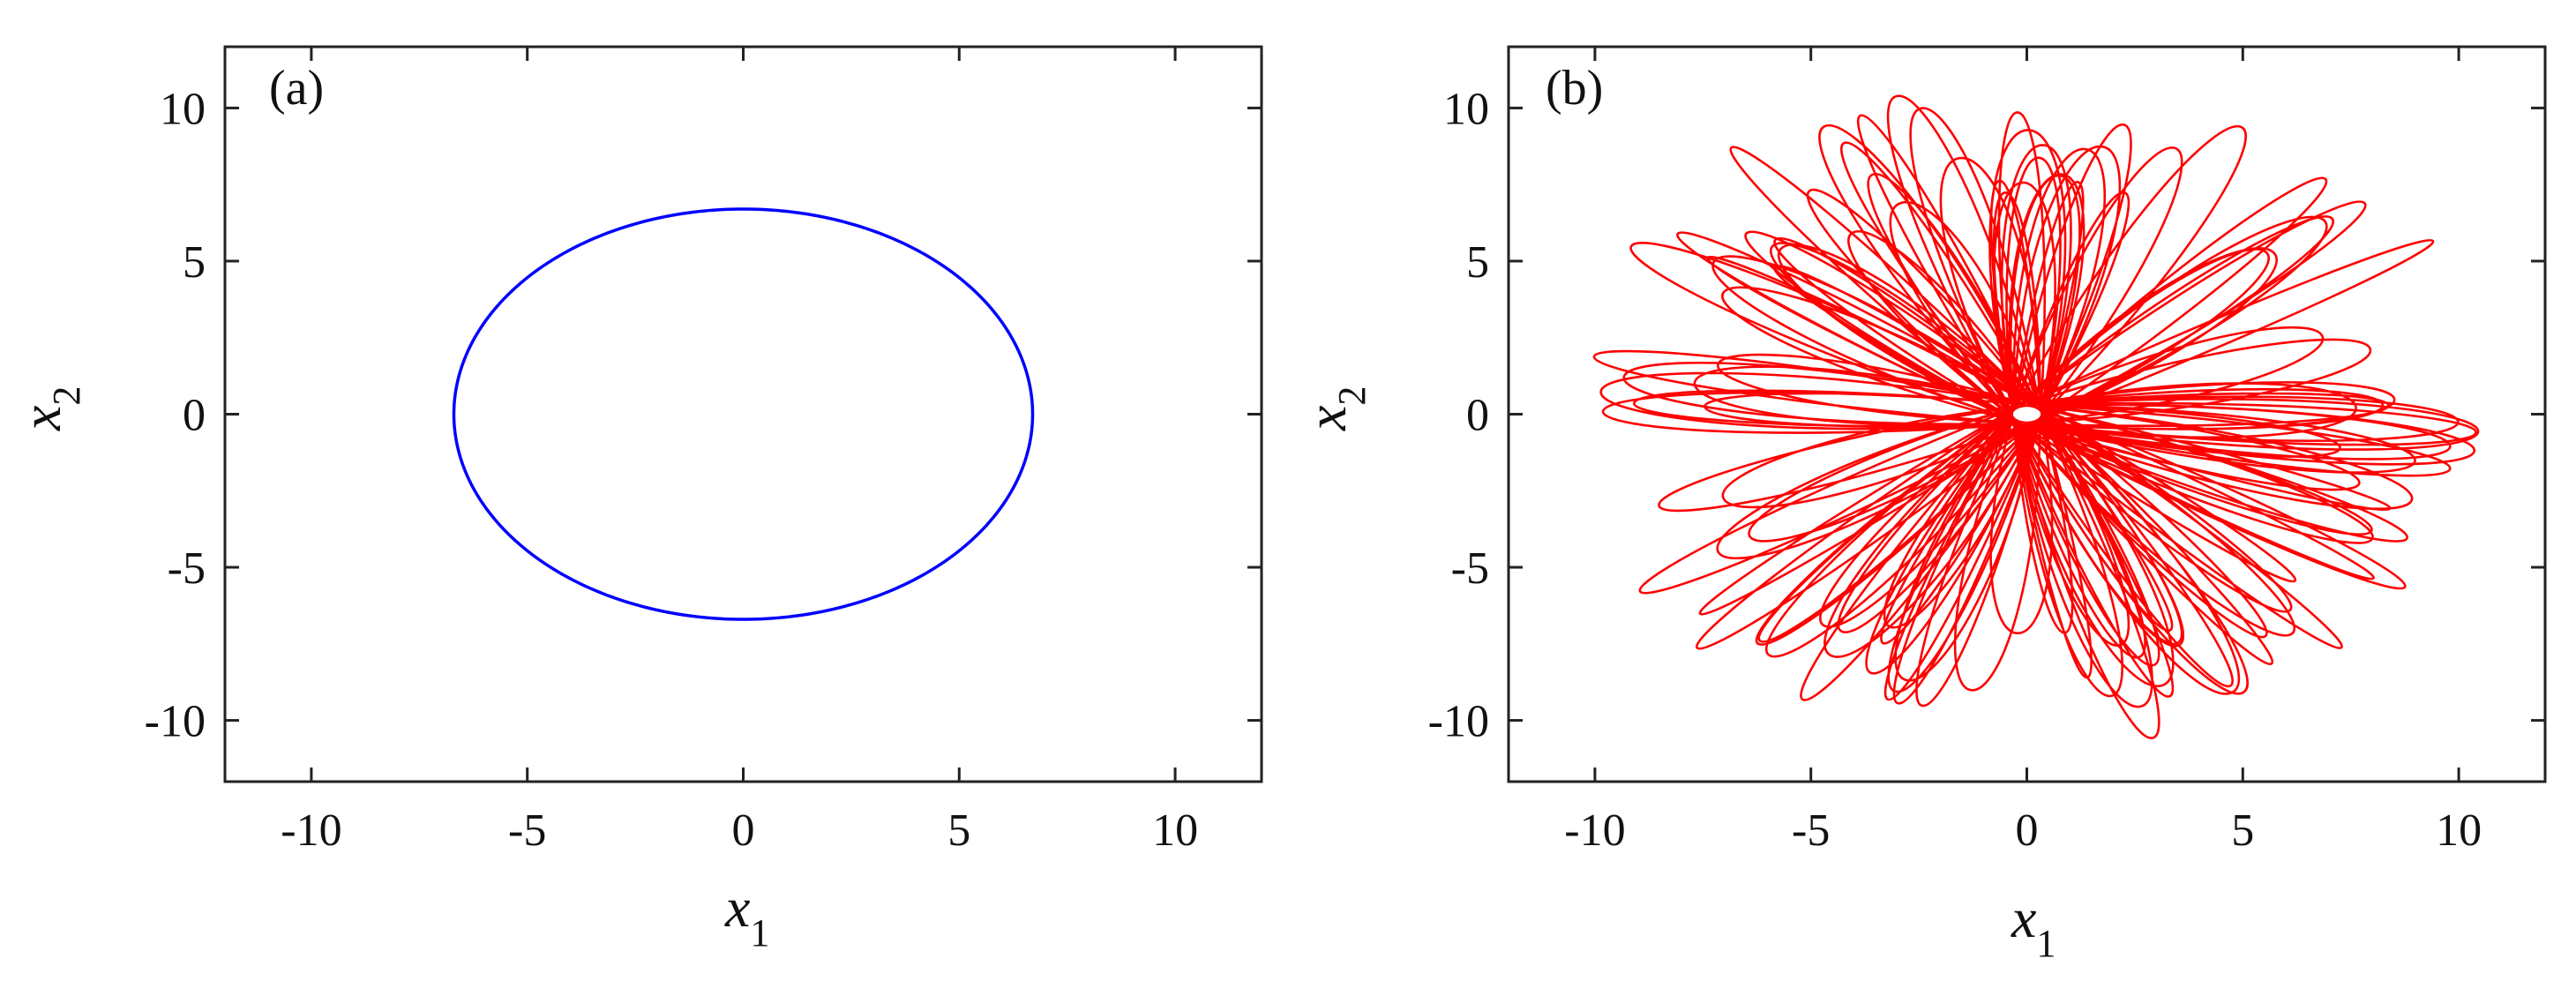 This screenshot has width=2576, height=981. I want to click on panel-b-xtick-label: 5, so click(2242, 830).